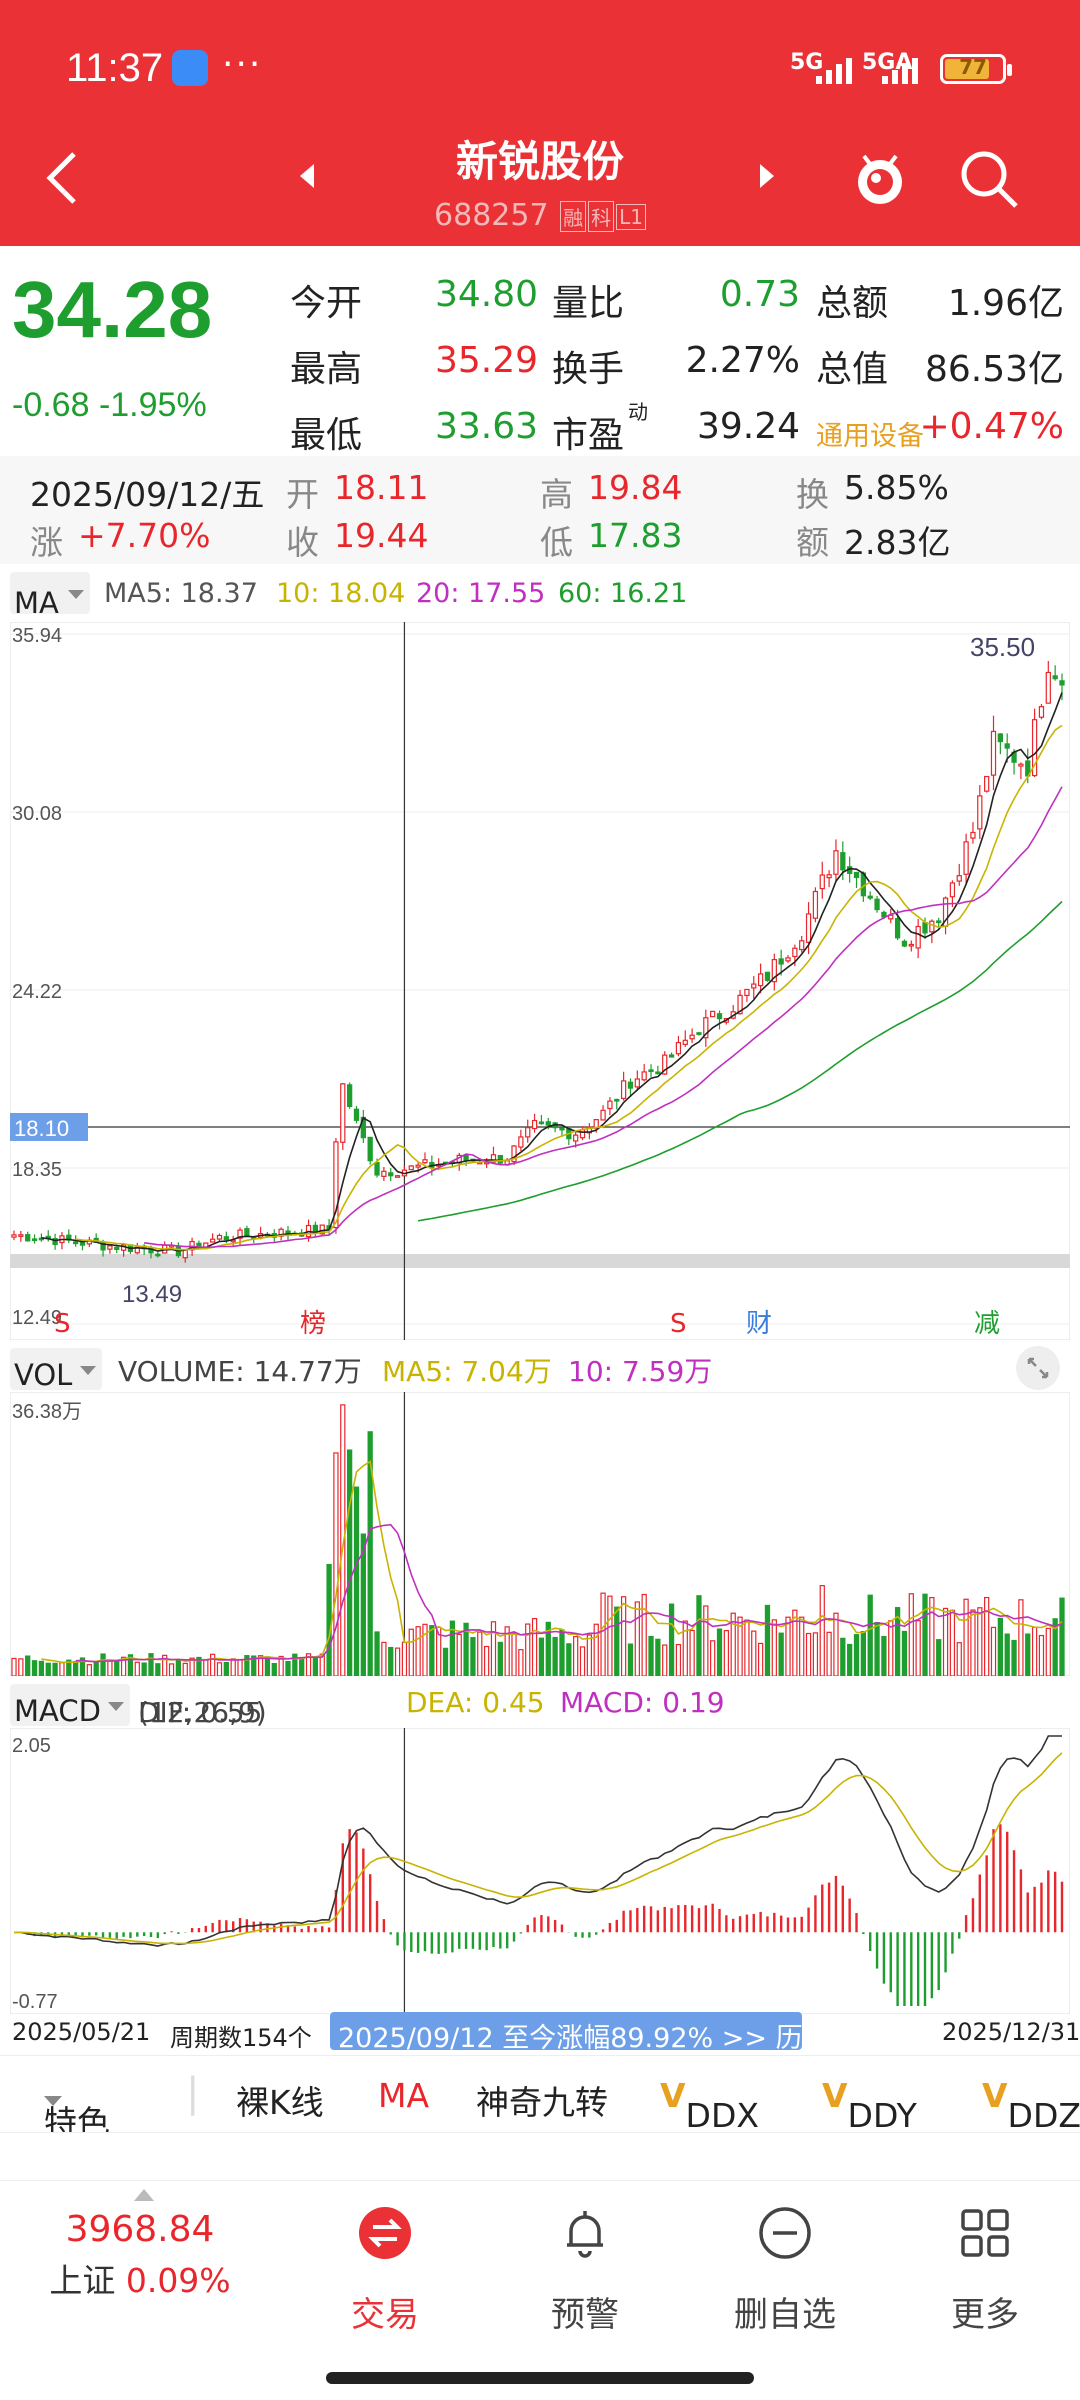 This screenshot has height=2400, width=1080. Describe the element at coordinates (540, 1871) in the screenshot. I see `macd-chart: 2.05 -0.77` at that location.